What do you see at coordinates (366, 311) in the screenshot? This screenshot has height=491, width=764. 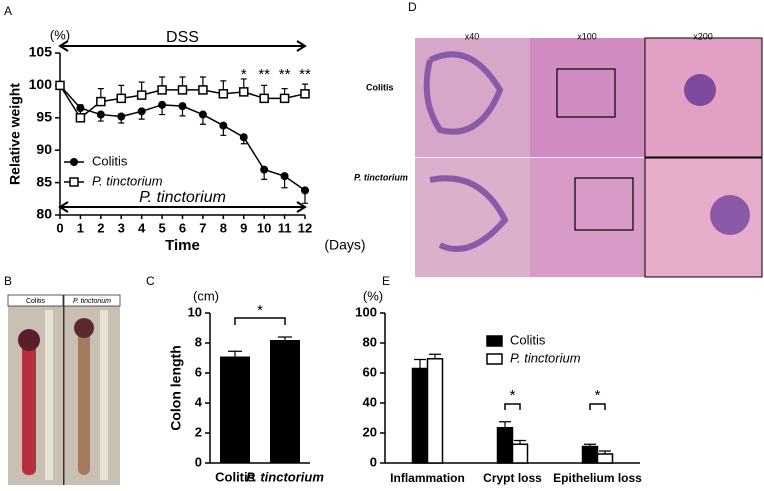 I see `y-tick-label: 100` at bounding box center [366, 311].